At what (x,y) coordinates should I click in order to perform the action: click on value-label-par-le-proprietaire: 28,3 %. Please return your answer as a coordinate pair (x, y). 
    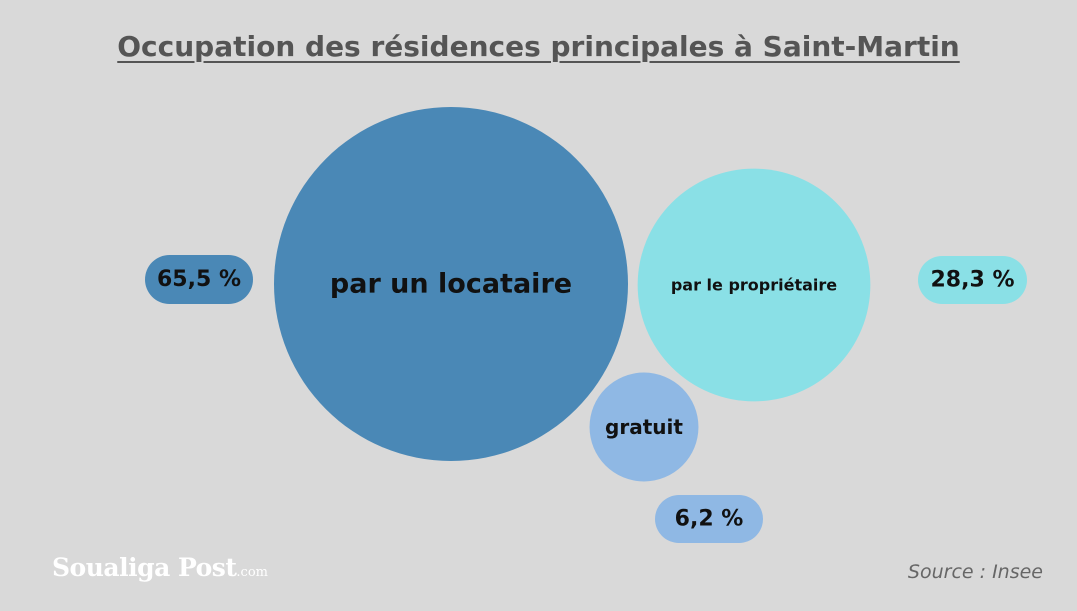
    Looking at the image, I should click on (973, 280).